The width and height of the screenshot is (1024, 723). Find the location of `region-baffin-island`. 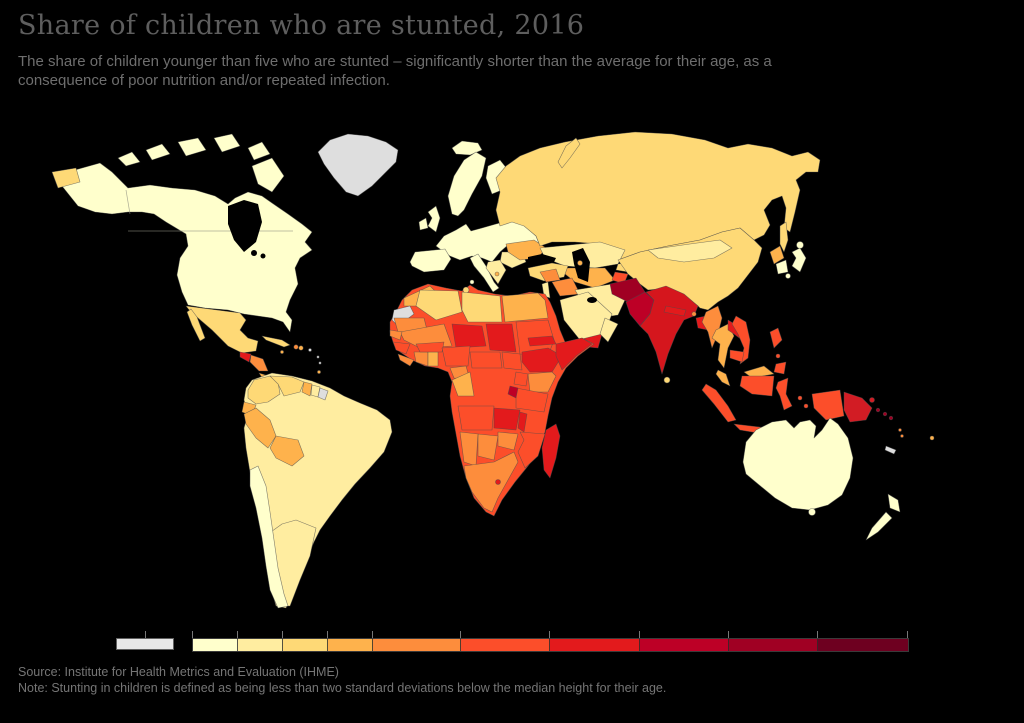

region-baffin-island is located at coordinates (268, 175).